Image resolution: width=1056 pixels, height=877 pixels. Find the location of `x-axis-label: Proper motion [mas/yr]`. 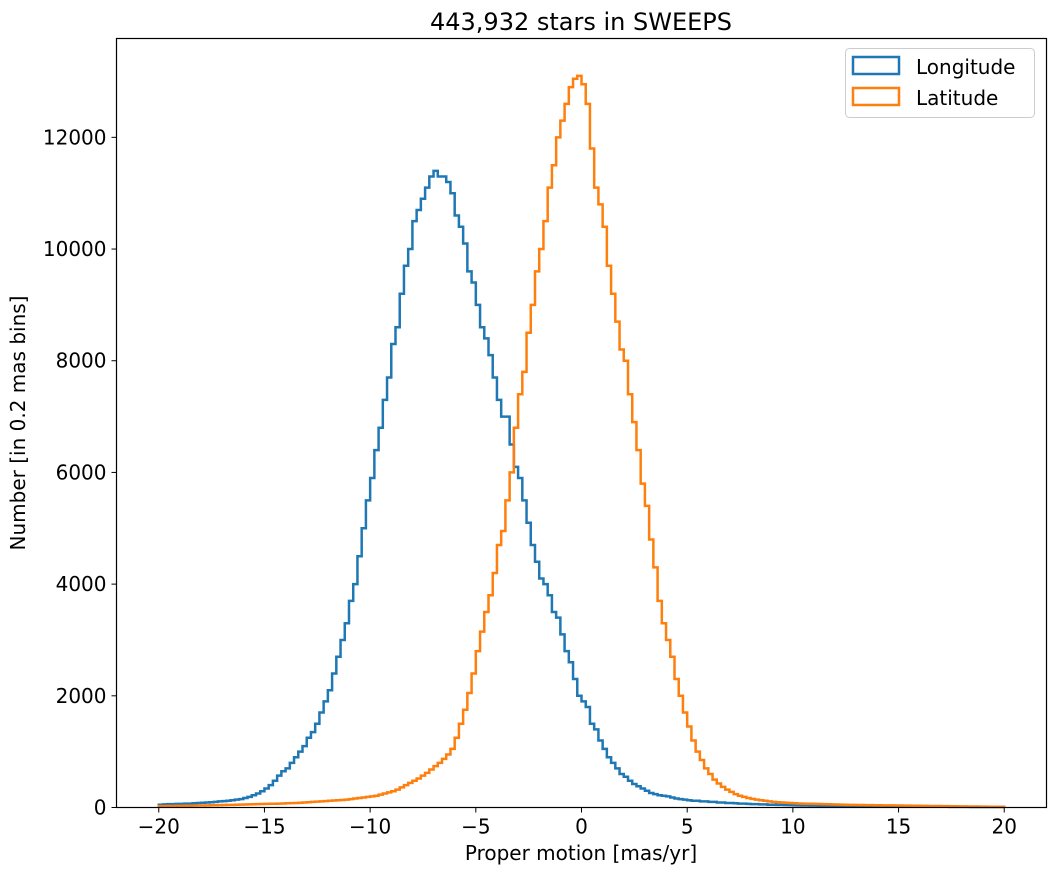

x-axis-label: Proper motion [mas/yr] is located at coordinates (581, 853).